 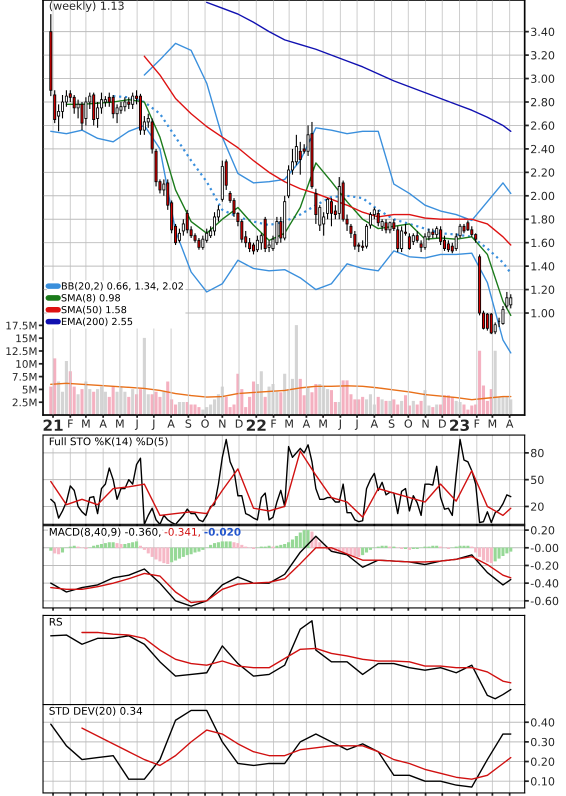 What do you see at coordinates (542, 742) in the screenshot?
I see `y-tick-label: 0.30` at bounding box center [542, 742].